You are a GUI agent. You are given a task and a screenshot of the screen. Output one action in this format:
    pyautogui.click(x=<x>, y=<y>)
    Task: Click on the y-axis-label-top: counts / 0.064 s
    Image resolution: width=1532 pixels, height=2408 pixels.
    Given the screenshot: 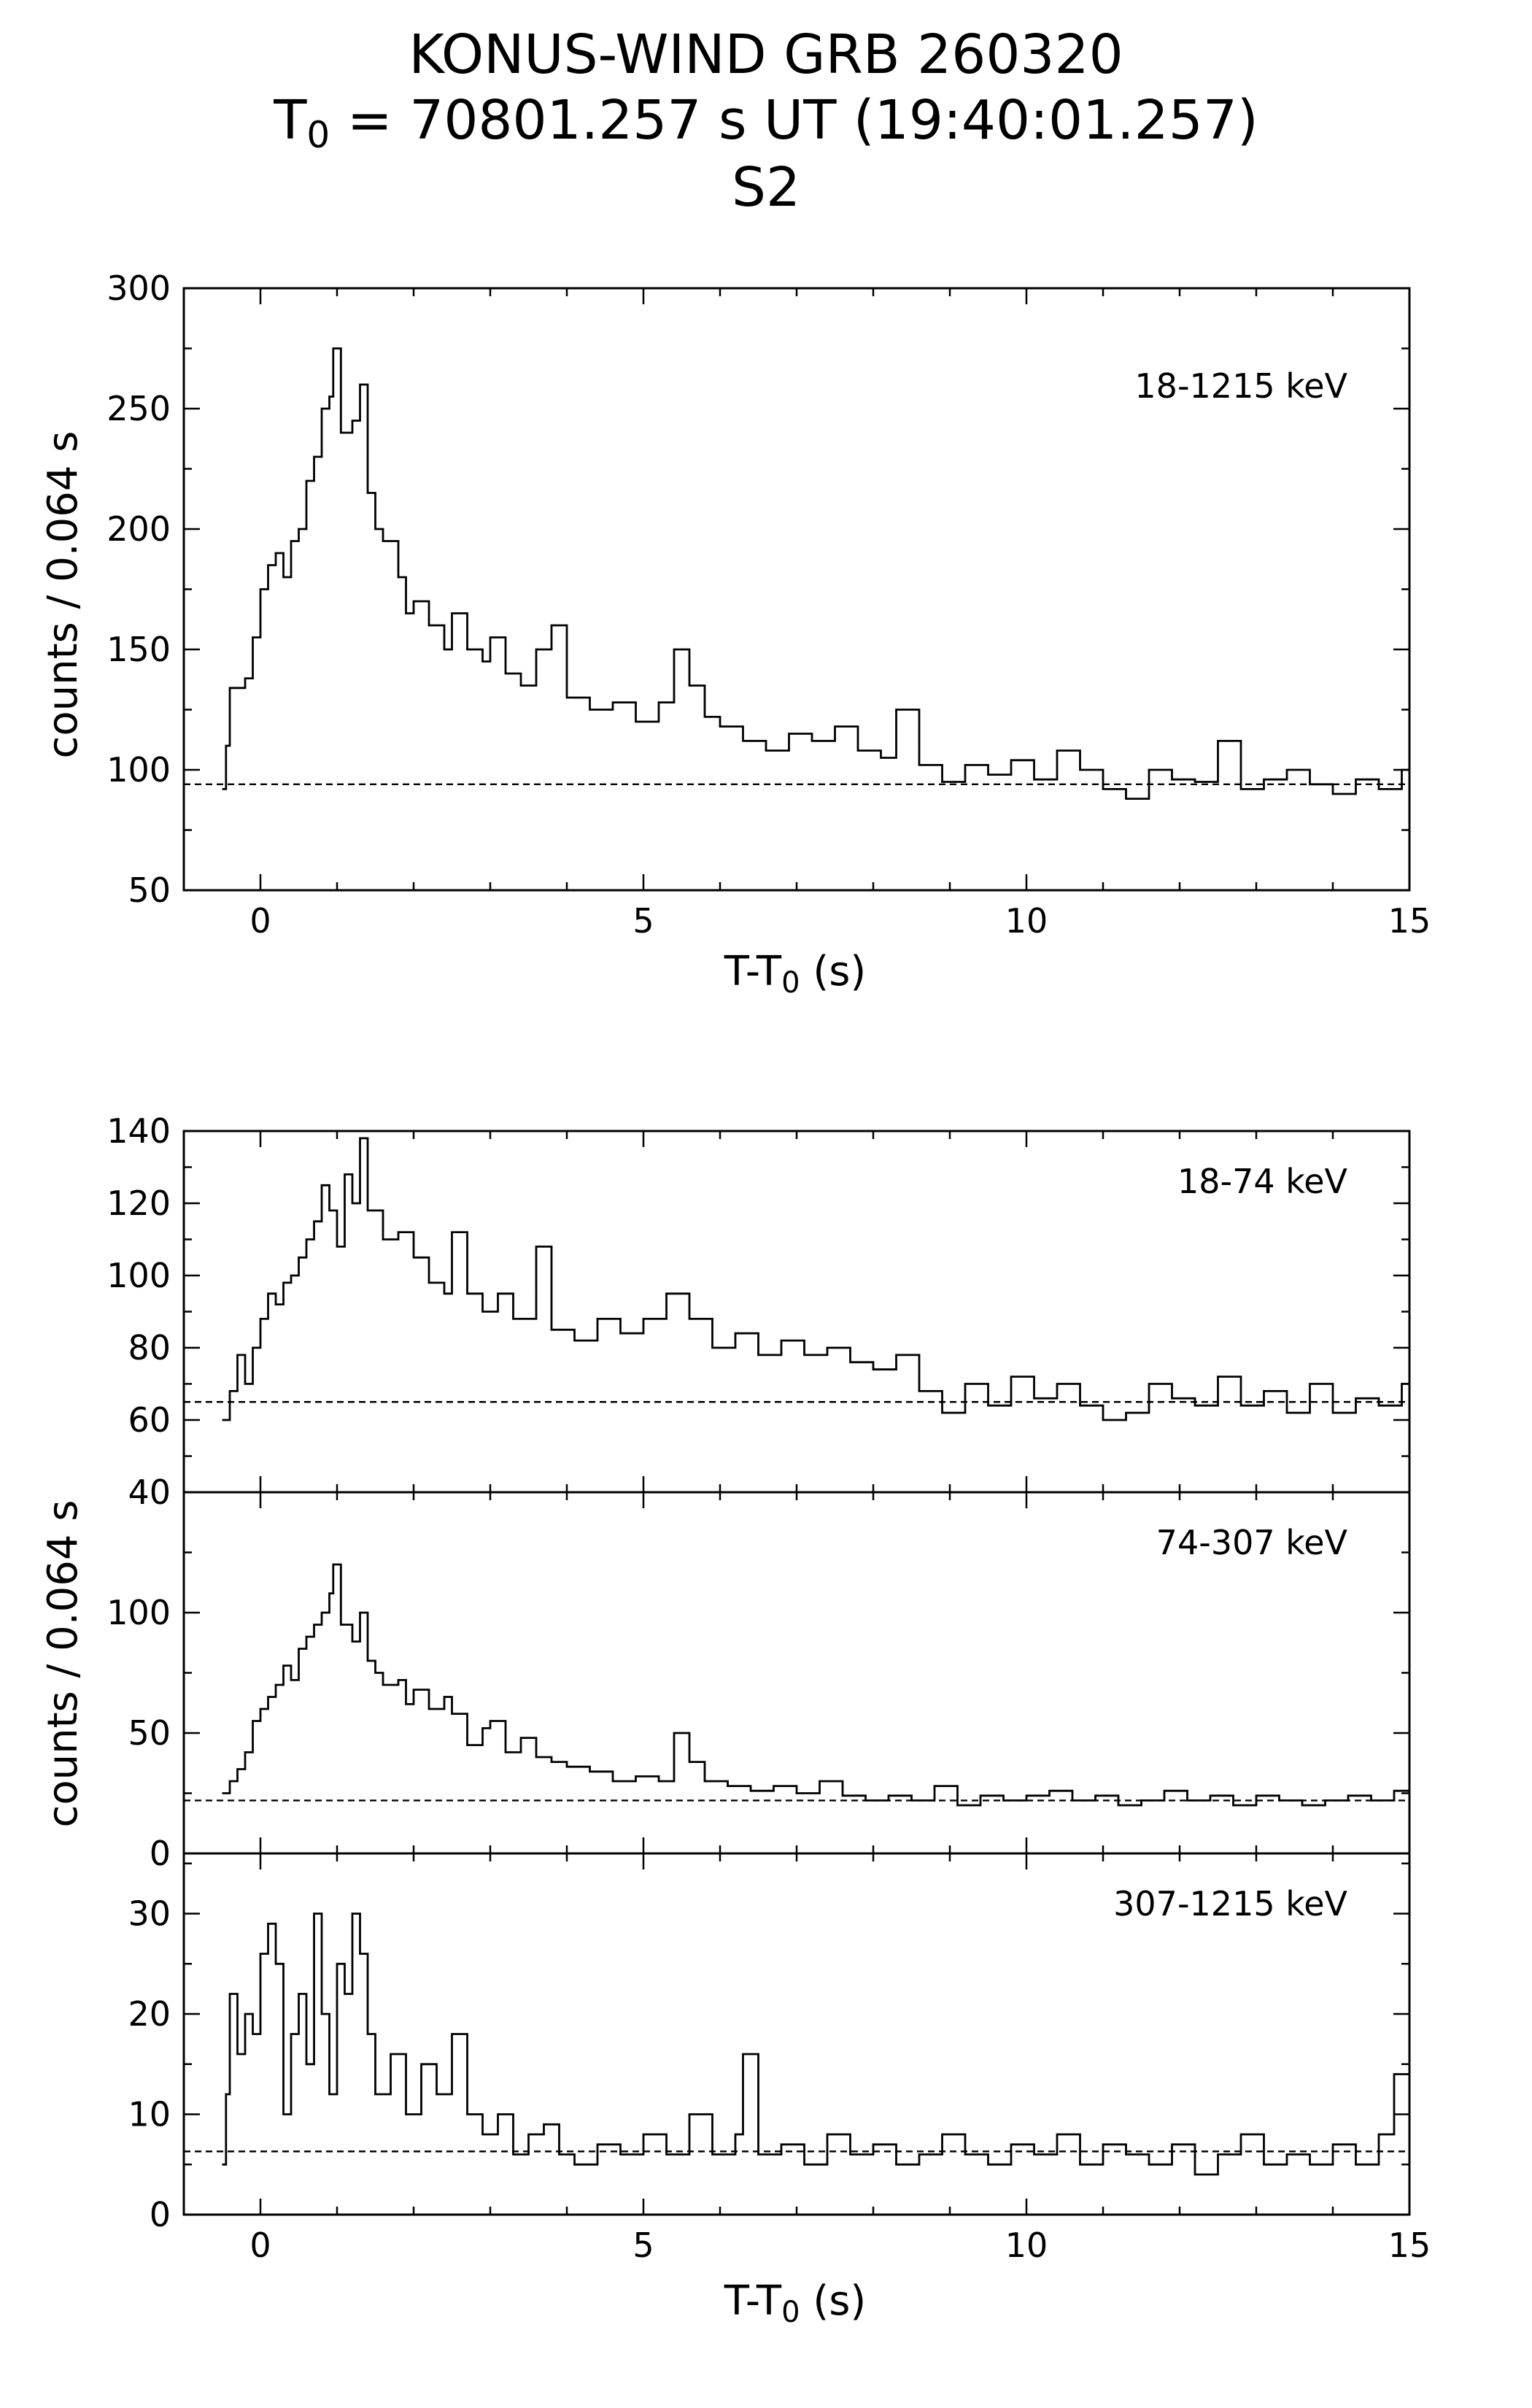 What is the action you would take?
    pyautogui.click(x=63, y=595)
    